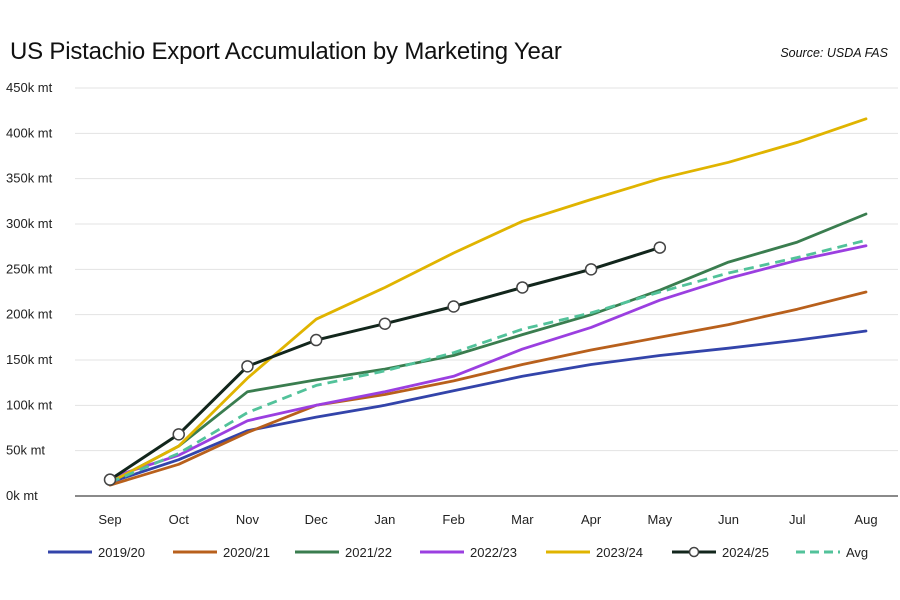 The height and width of the screenshot is (600, 900). I want to click on x-tick-label: Dec, so click(317, 519).